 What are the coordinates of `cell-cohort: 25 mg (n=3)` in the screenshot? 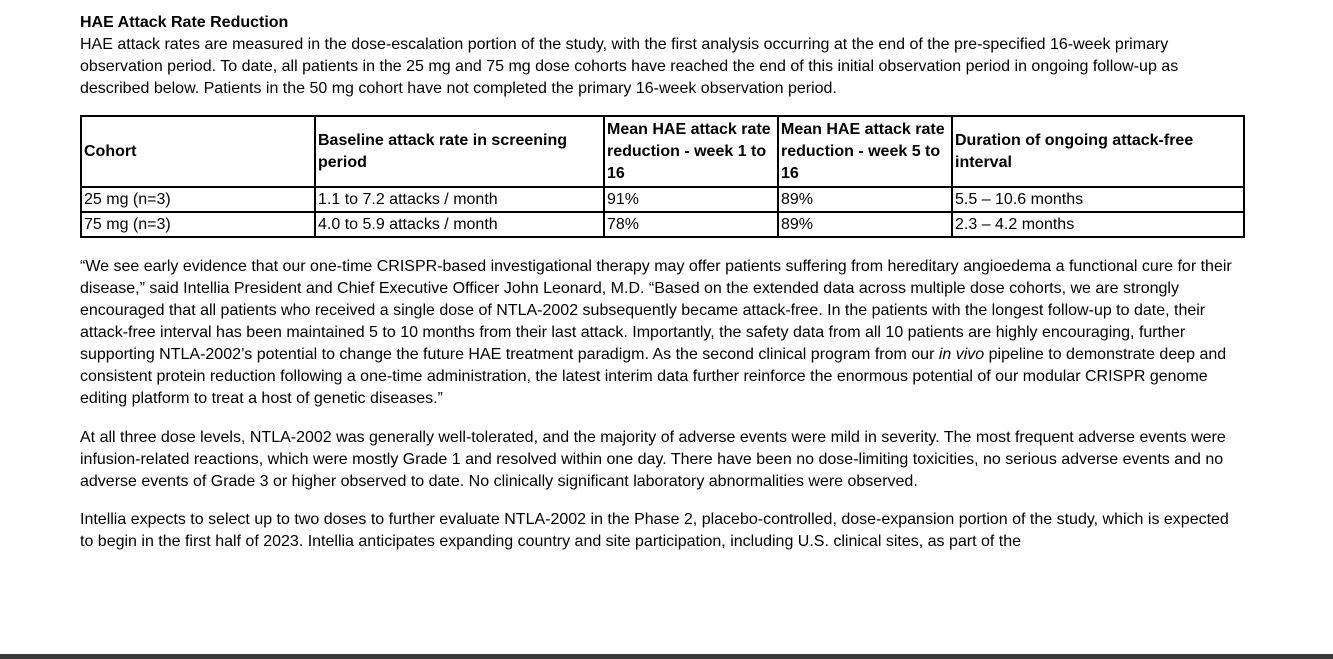 It's located at (198, 199).